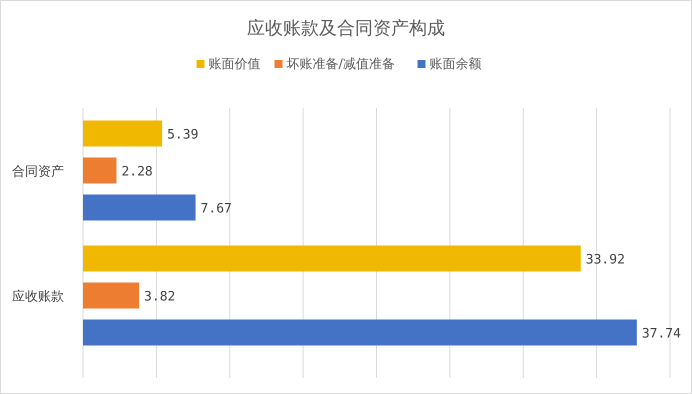  I want to click on chart-title: 应收账款及合同资产构成, so click(346, 28).